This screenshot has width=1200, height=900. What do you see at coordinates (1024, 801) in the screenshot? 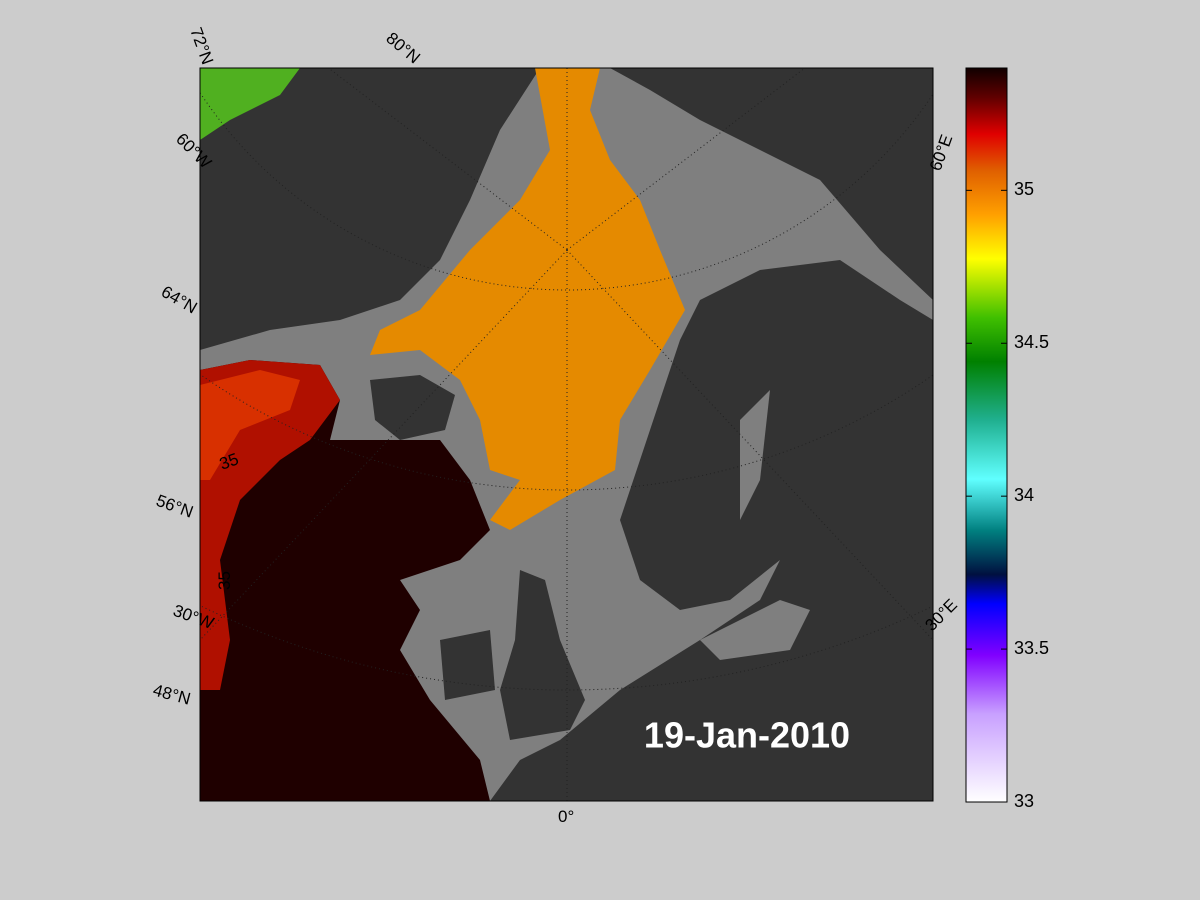
I see `colorbar-tick-label: 33` at bounding box center [1024, 801].